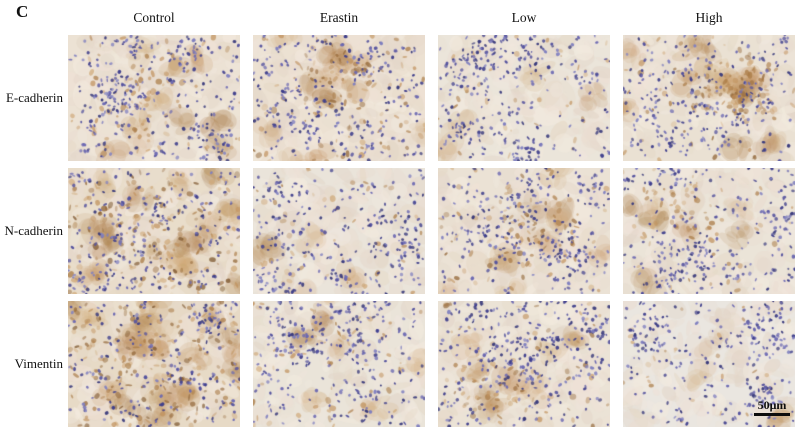  What do you see at coordinates (524, 364) in the screenshot?
I see `micrograph-vimentin-low` at bounding box center [524, 364].